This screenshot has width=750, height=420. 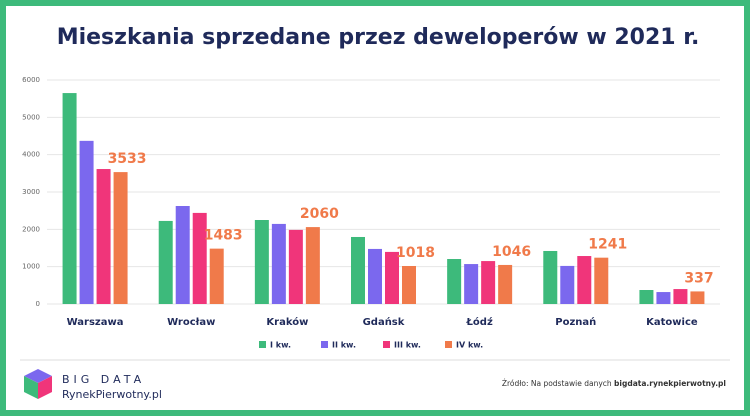 What do you see at coordinates (287, 322) in the screenshot?
I see `x-tick-label: Kraków` at bounding box center [287, 322].